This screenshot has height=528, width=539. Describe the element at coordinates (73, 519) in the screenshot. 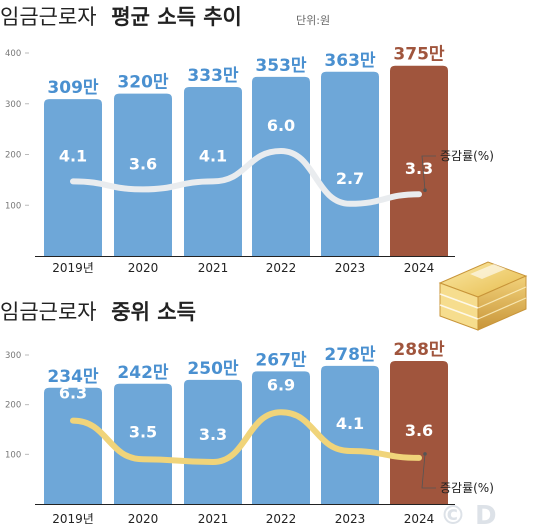

I see `chart2-category-label: 2019년` at that location.